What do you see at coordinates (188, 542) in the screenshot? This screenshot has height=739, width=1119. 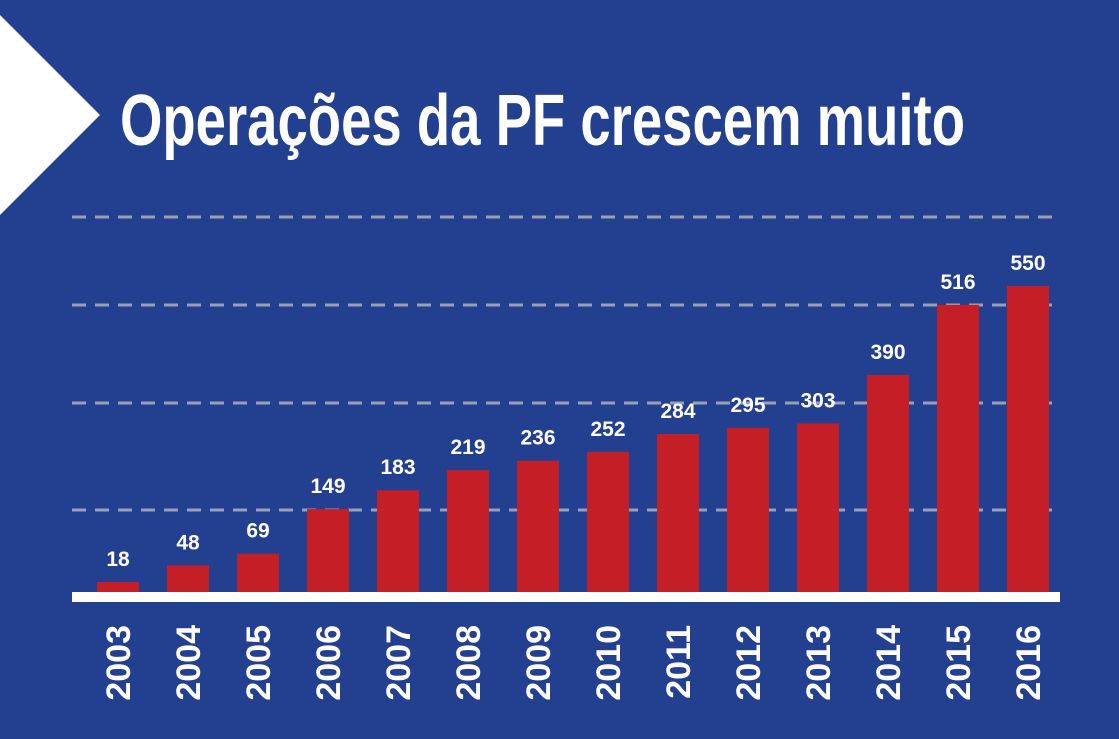 I see `value-label: 48` at bounding box center [188, 542].